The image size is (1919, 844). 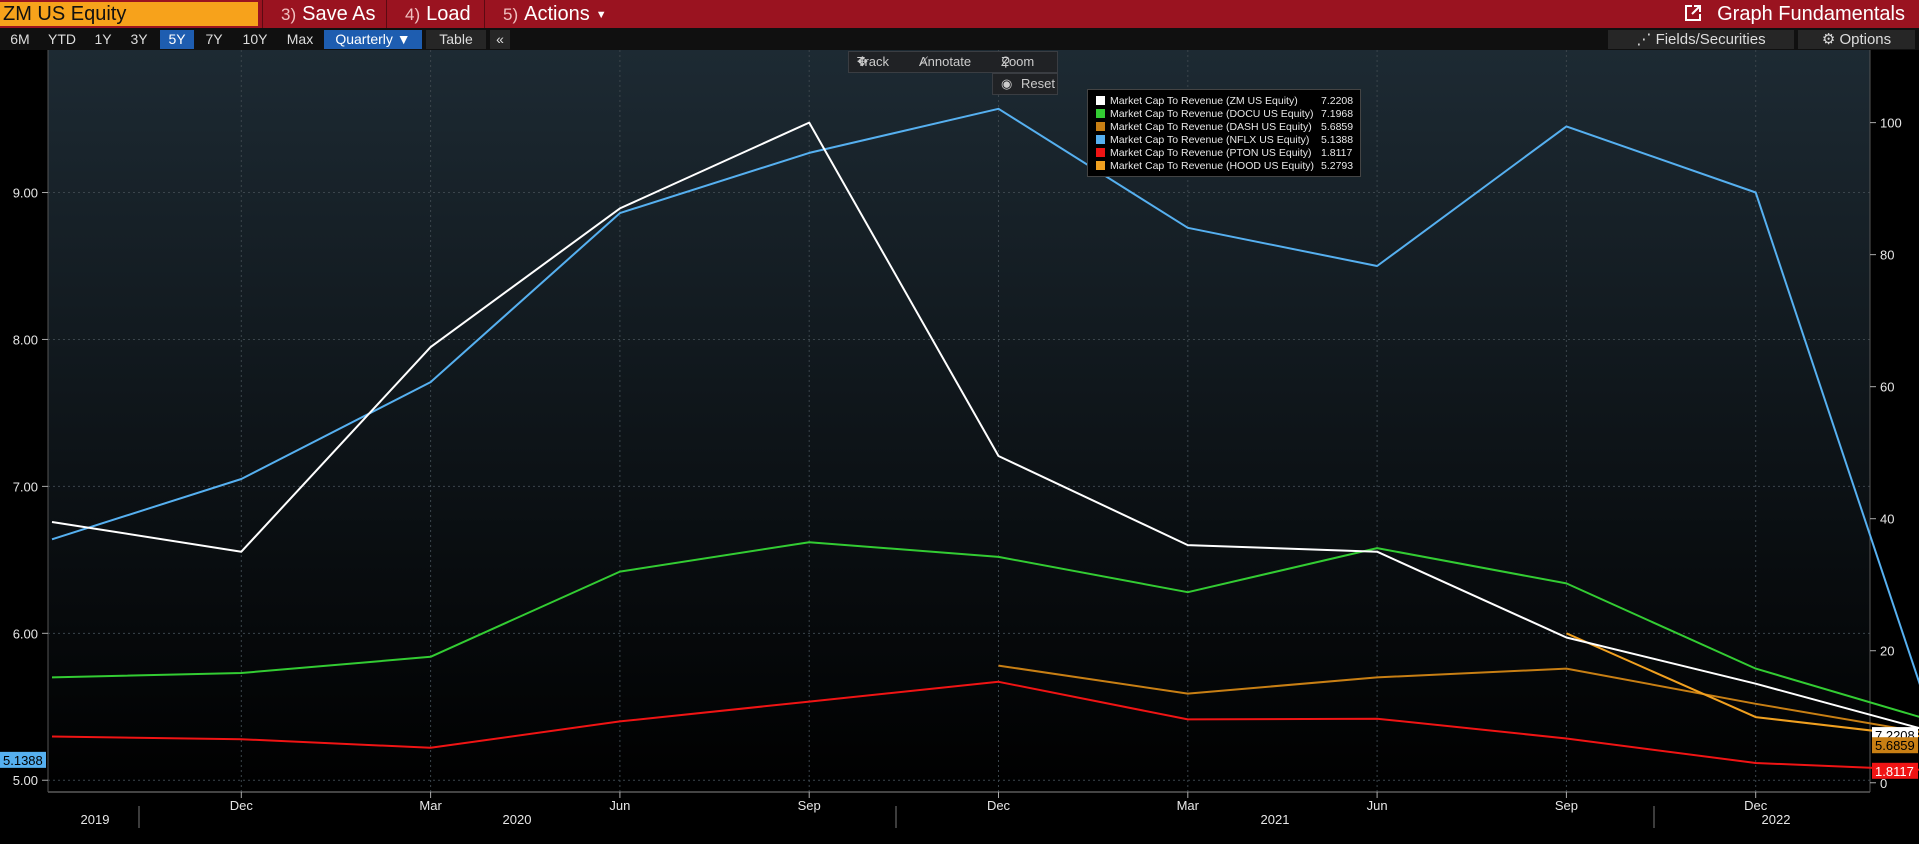 I want to click on track-label: Track, so click(x=873, y=61).